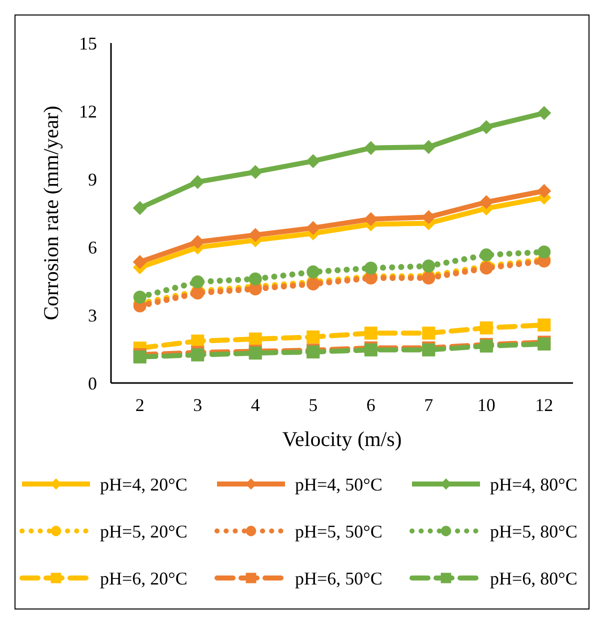 The height and width of the screenshot is (619, 603). I want to click on x-tick-label: 2, so click(139, 405).